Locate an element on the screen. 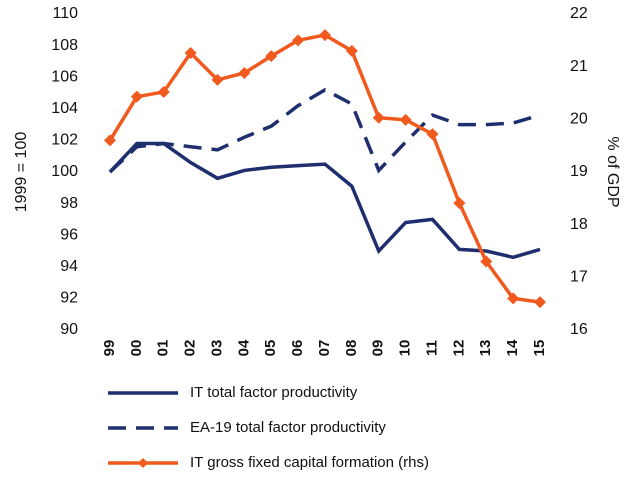 The height and width of the screenshot is (478, 627). x-tick-label: 10 is located at coordinates (405, 348).